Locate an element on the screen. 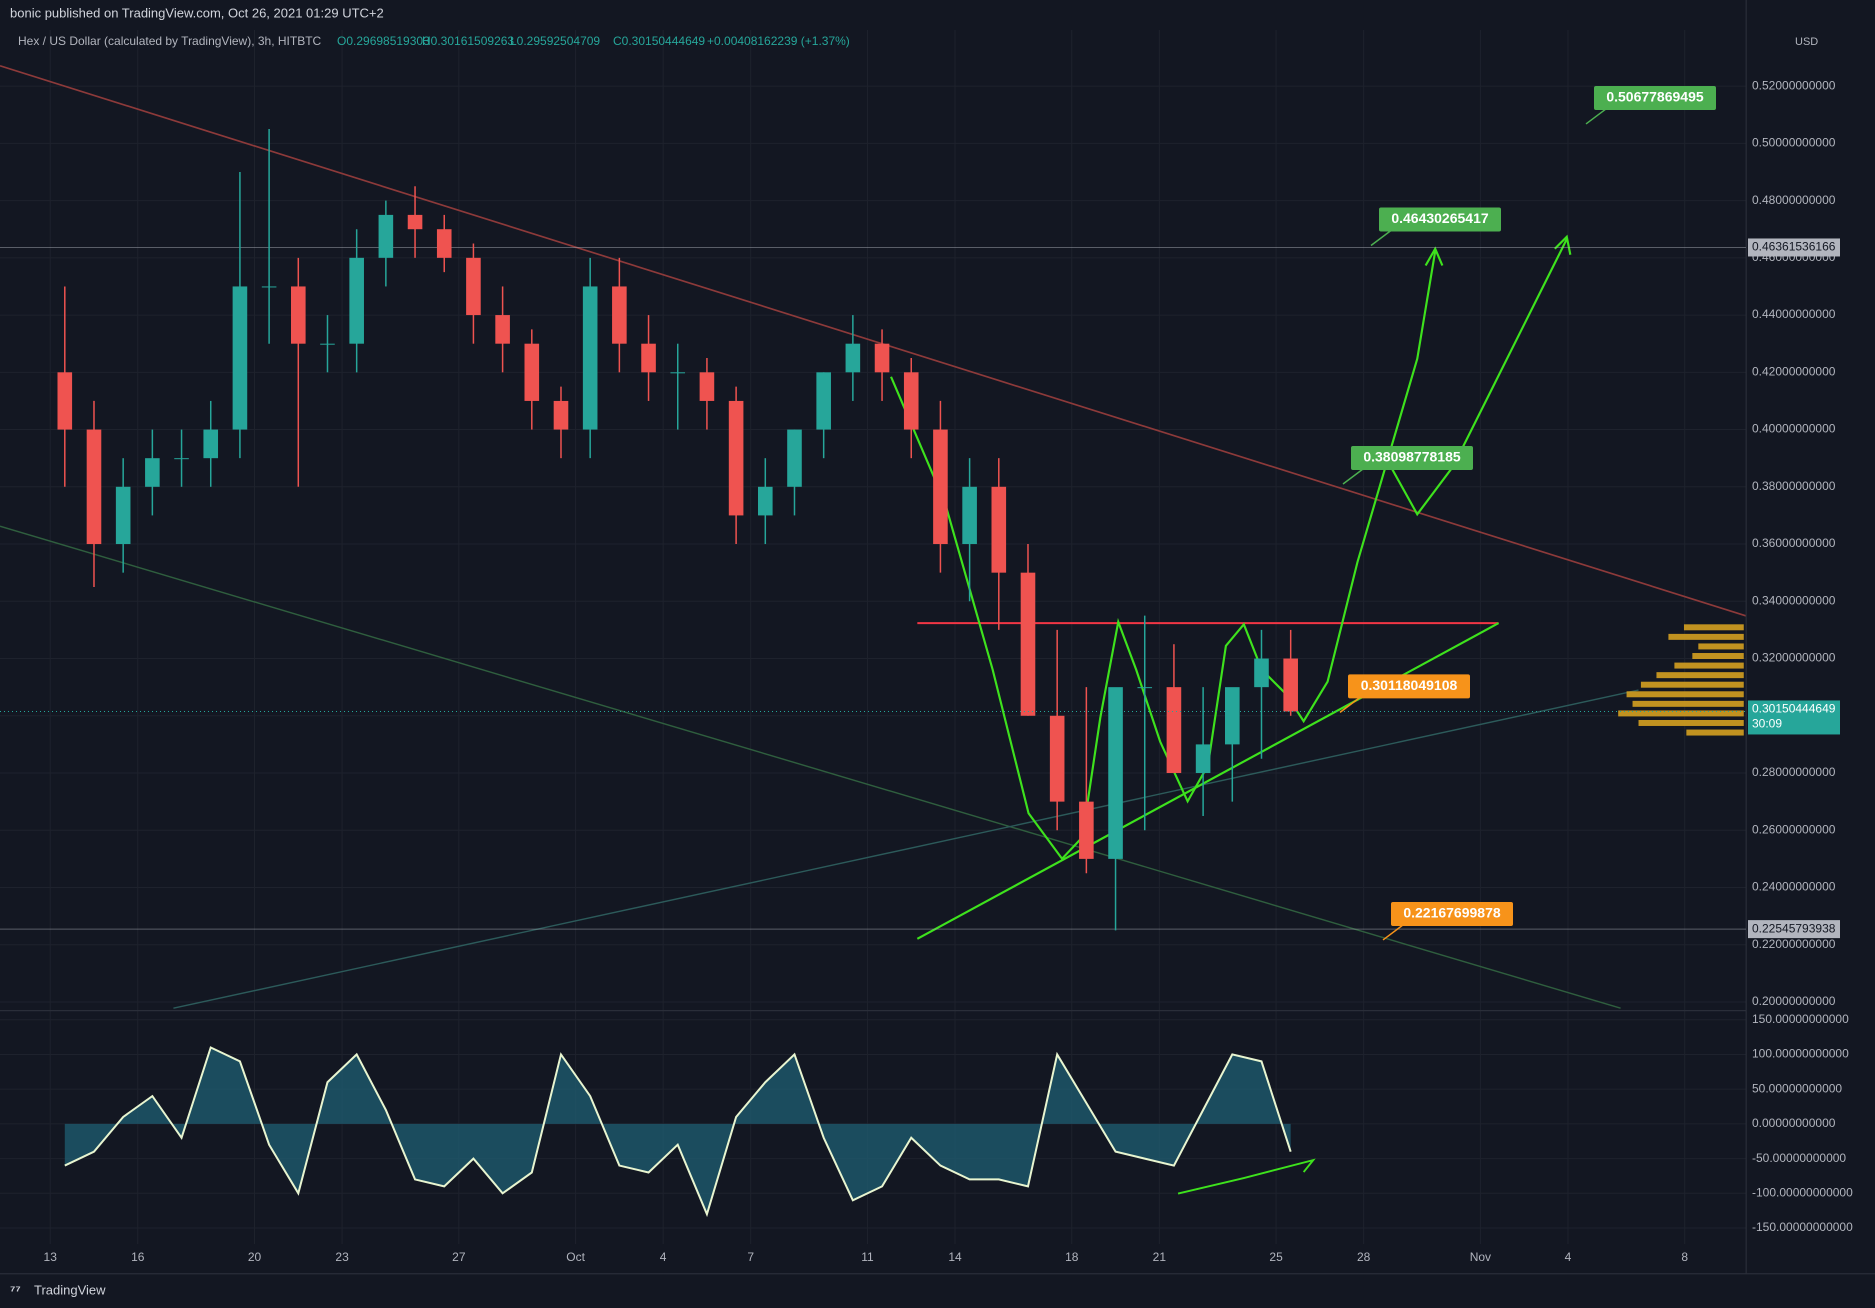  price-label: 0.22167699878 is located at coordinates (1452, 913).